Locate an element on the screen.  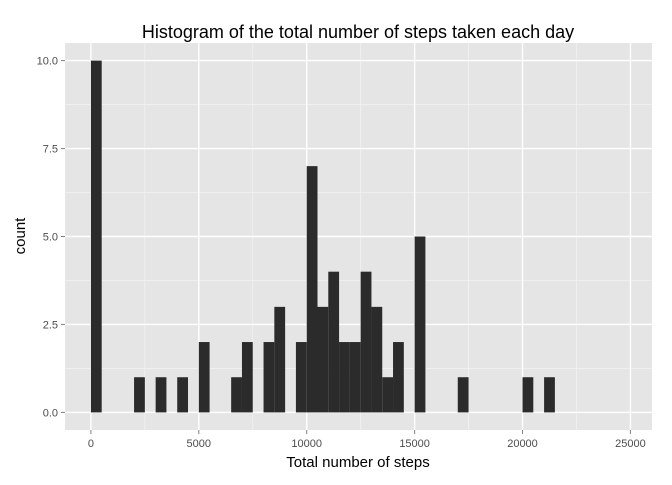
x-axis-ticks: 0 5000 10000 15000 20000 25000 is located at coordinates (367, 440).